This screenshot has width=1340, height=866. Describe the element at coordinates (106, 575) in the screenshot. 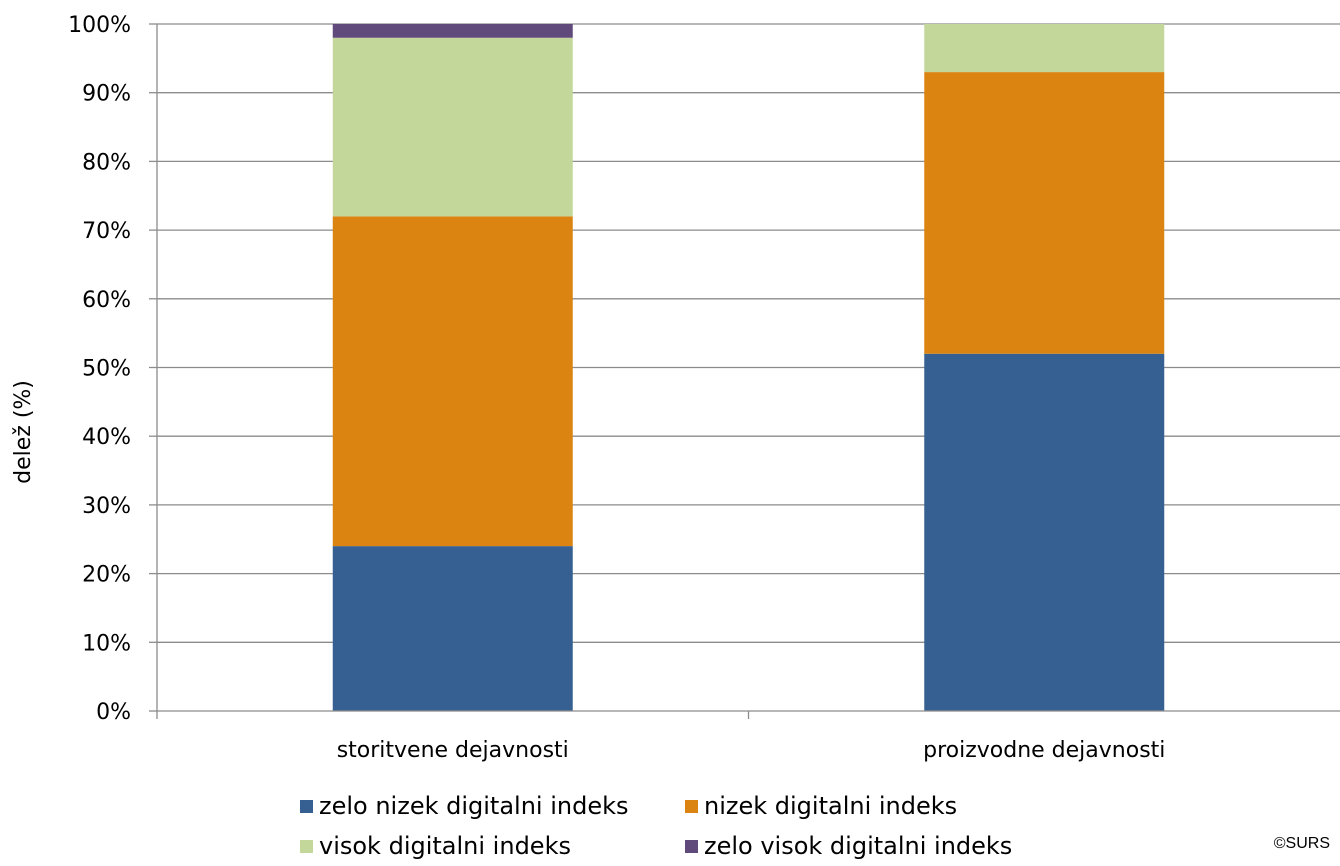

I see `y-tick-label: 20%` at that location.